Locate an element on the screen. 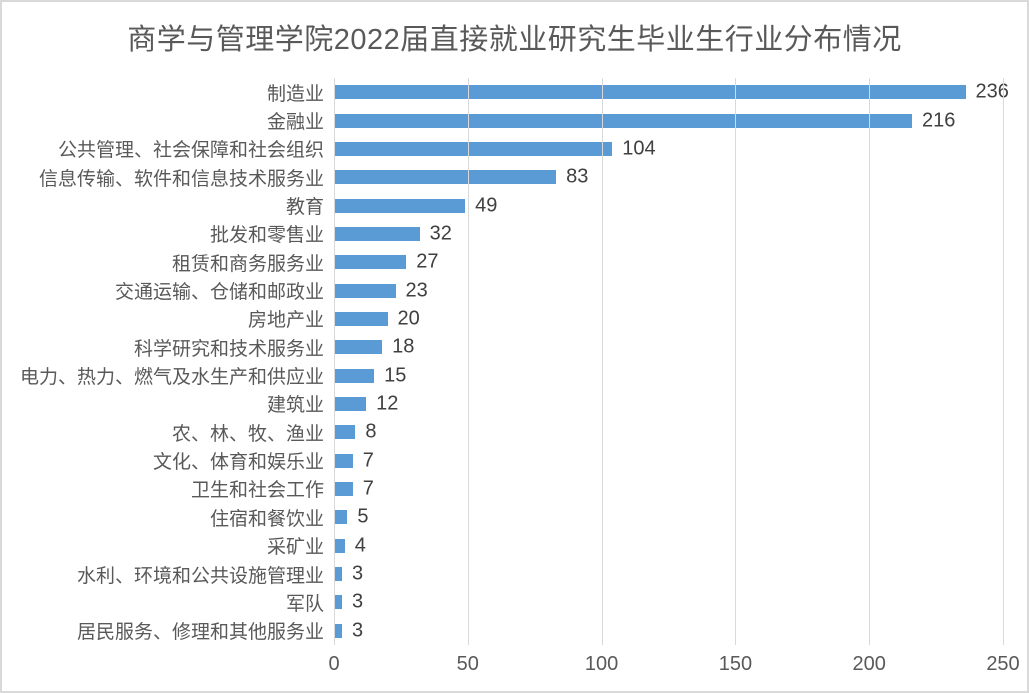 This screenshot has height=693, width=1029. category-label: 教育 is located at coordinates (304, 208).